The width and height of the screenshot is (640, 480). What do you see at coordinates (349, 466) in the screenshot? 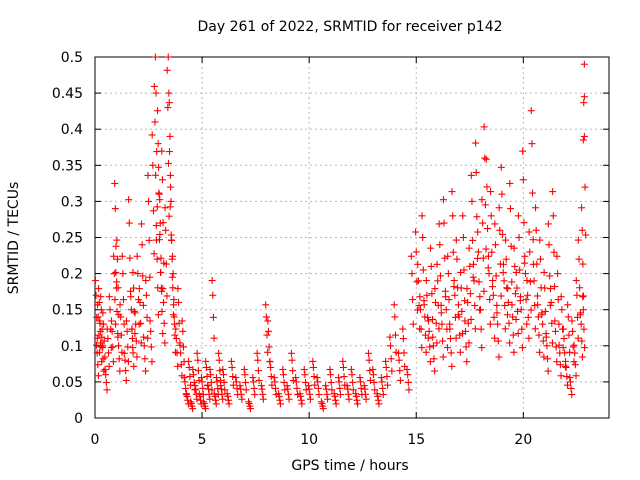
I see `x-axis-label: GPS time / hours` at bounding box center [349, 466].